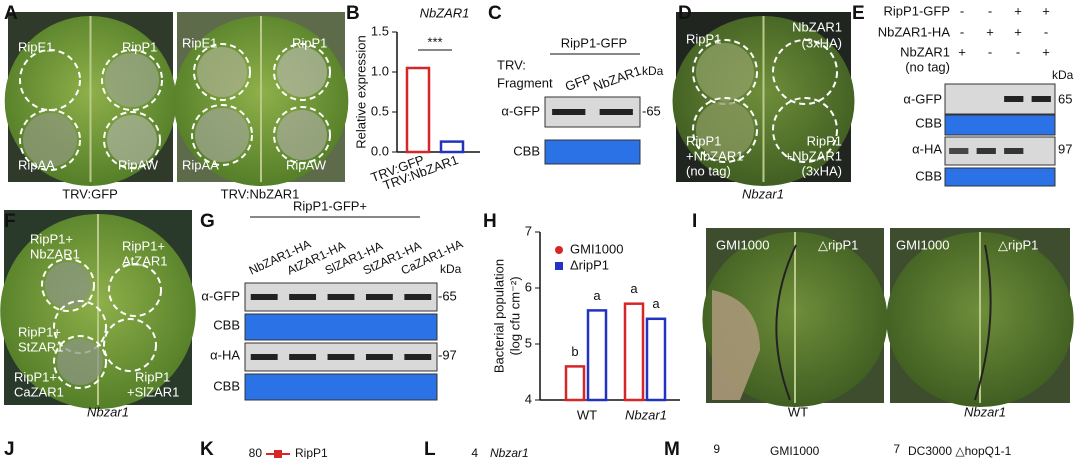 The image size is (1080, 459). What do you see at coordinates (430, 449) in the screenshot?
I see `panel-letter: L` at bounding box center [430, 449].